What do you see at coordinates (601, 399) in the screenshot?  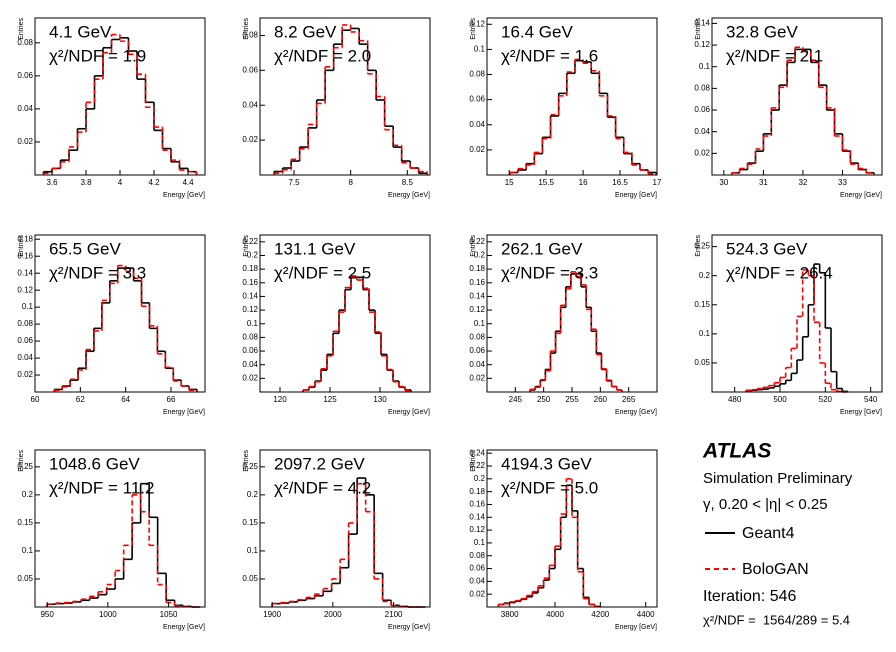 I see `x-tick-label: 260` at bounding box center [601, 399].